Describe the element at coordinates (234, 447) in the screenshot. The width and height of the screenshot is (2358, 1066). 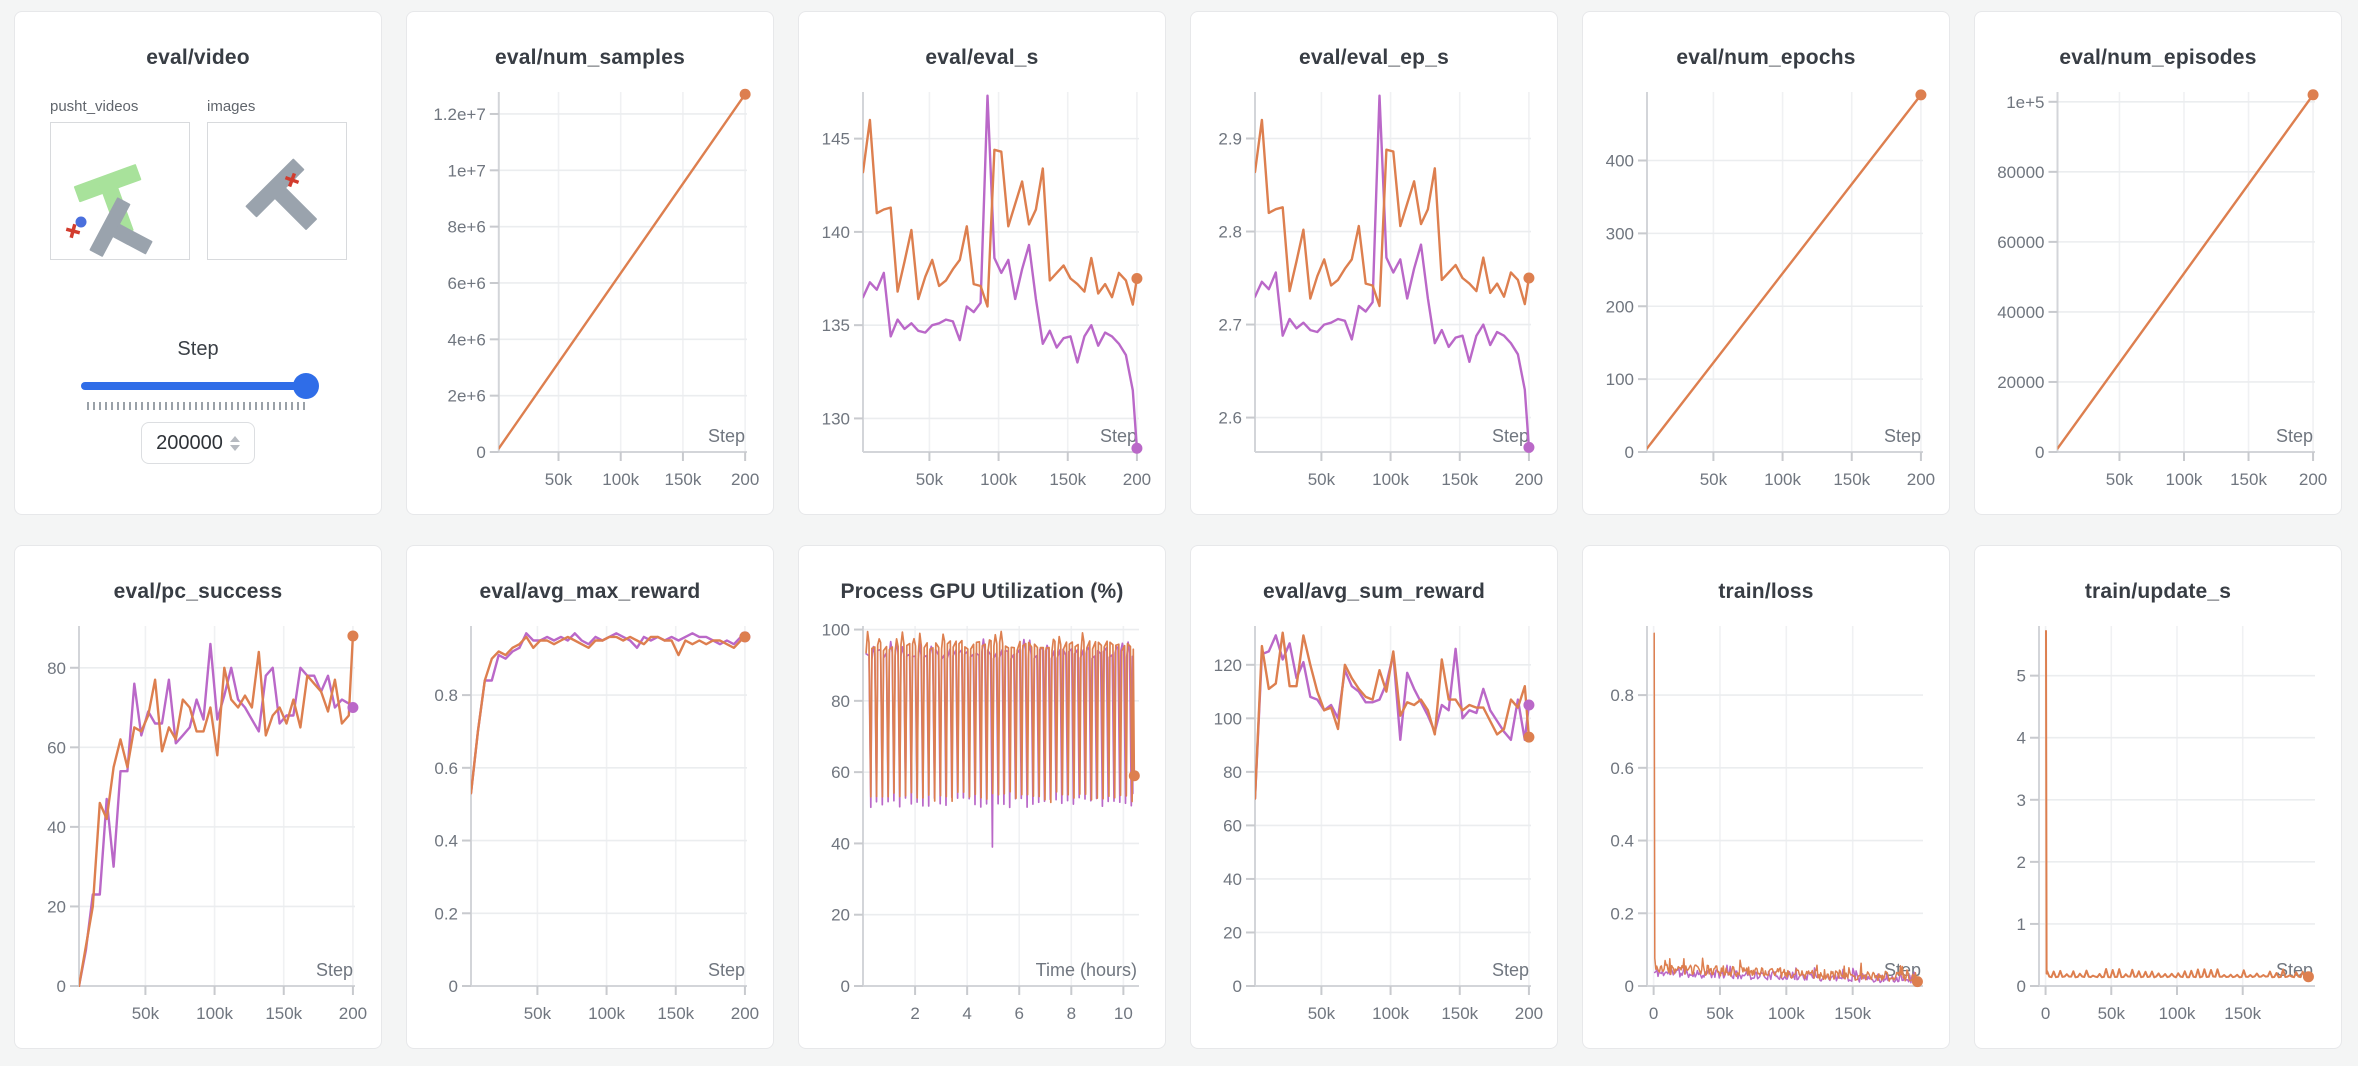
I see `step-down-icon` at that location.